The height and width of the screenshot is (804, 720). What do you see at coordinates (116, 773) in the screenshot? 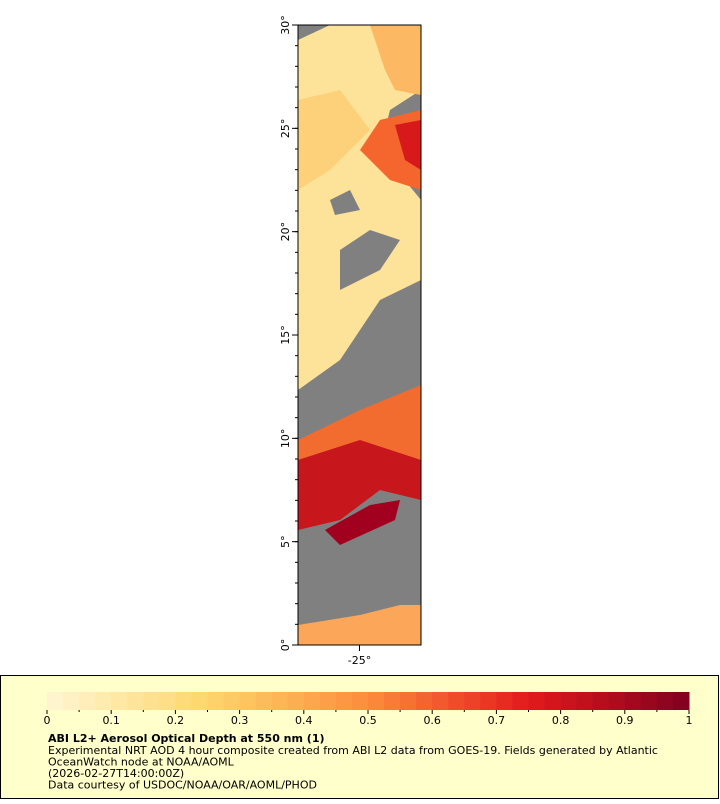
I see `legend-line: (2026-02-27T14:00:00Z)` at bounding box center [116, 773].